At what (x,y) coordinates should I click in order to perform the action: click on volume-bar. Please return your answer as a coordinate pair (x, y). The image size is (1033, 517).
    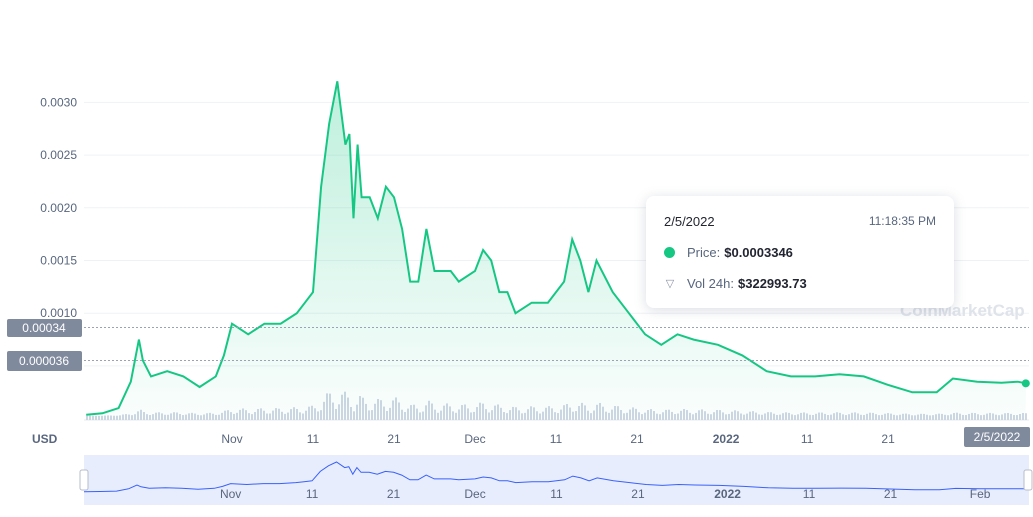
    Looking at the image, I should click on (1026, 416).